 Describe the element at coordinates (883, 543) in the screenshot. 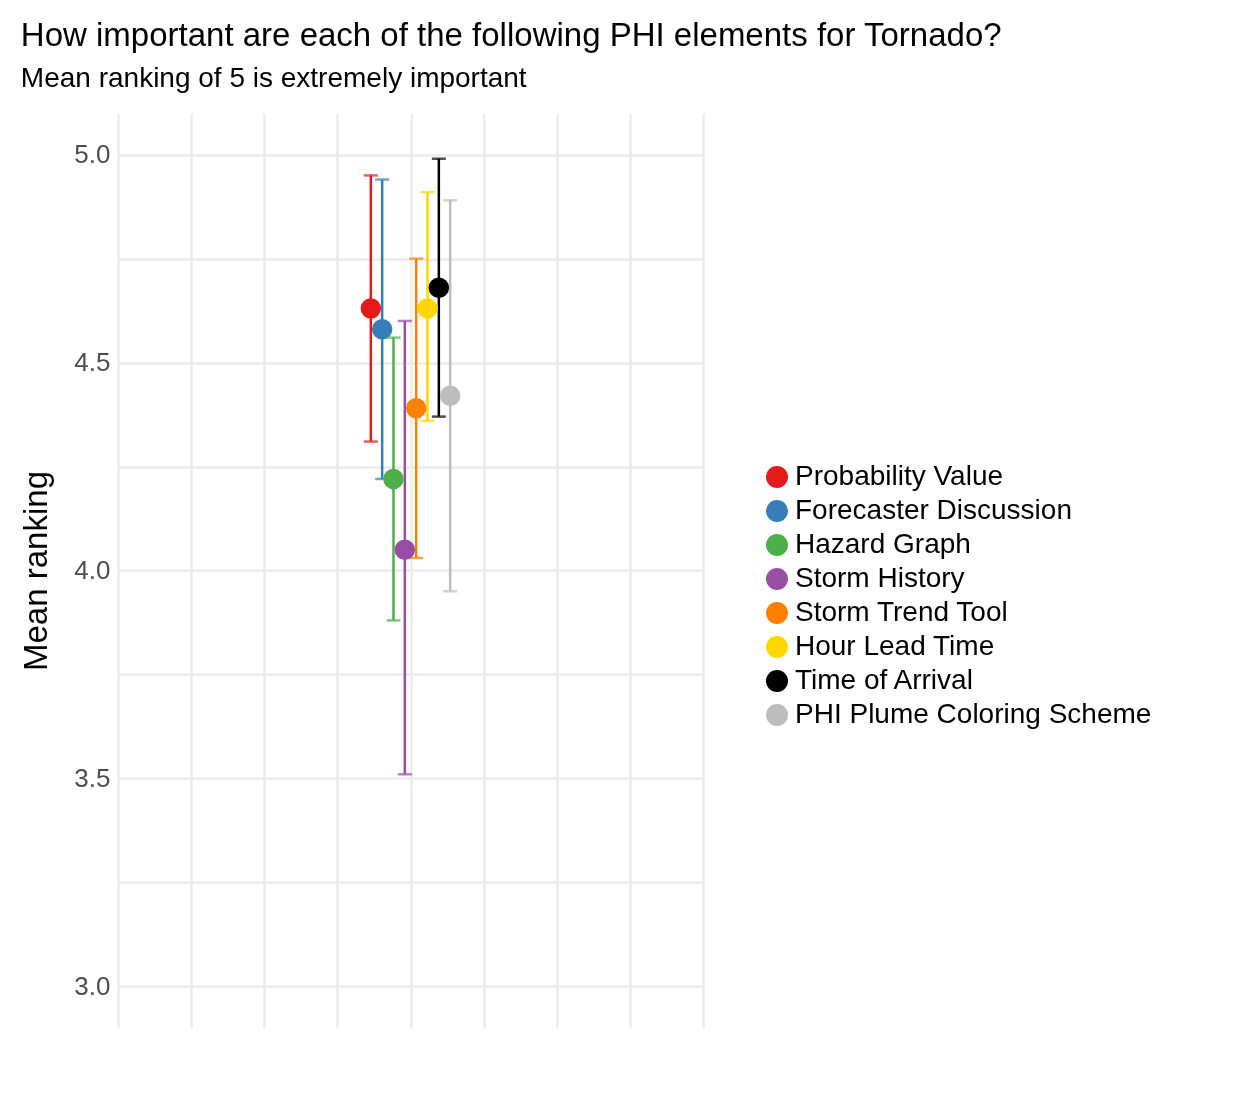

I see `legend-label: Hazard Graph` at that location.